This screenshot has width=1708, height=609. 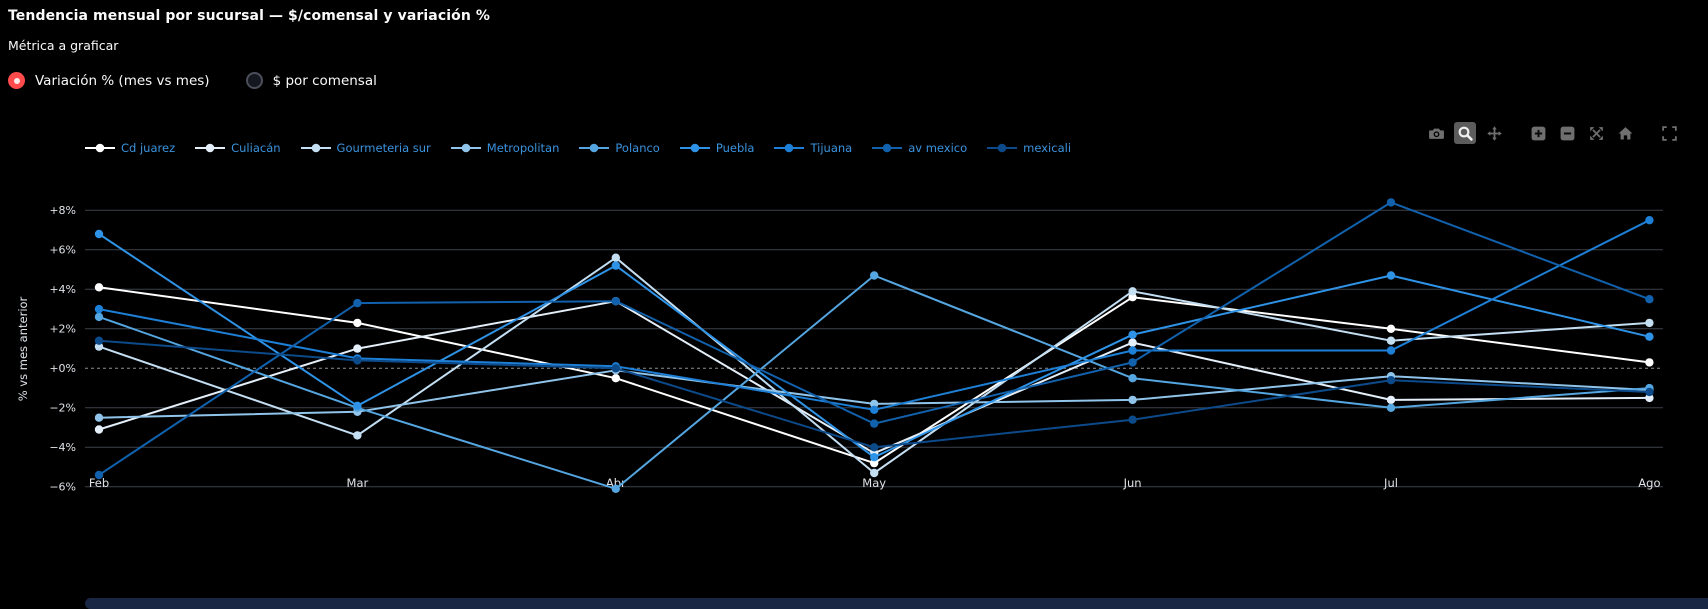 What do you see at coordinates (619, 148) in the screenshot?
I see `legend-item-polanco: Polanco` at bounding box center [619, 148].